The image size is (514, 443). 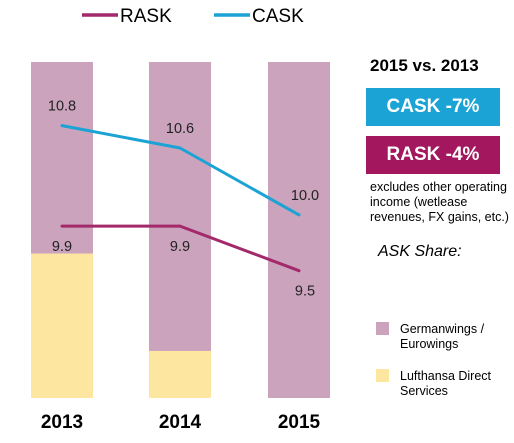 I want to click on data-label-rask: 9.5, so click(x=305, y=292).